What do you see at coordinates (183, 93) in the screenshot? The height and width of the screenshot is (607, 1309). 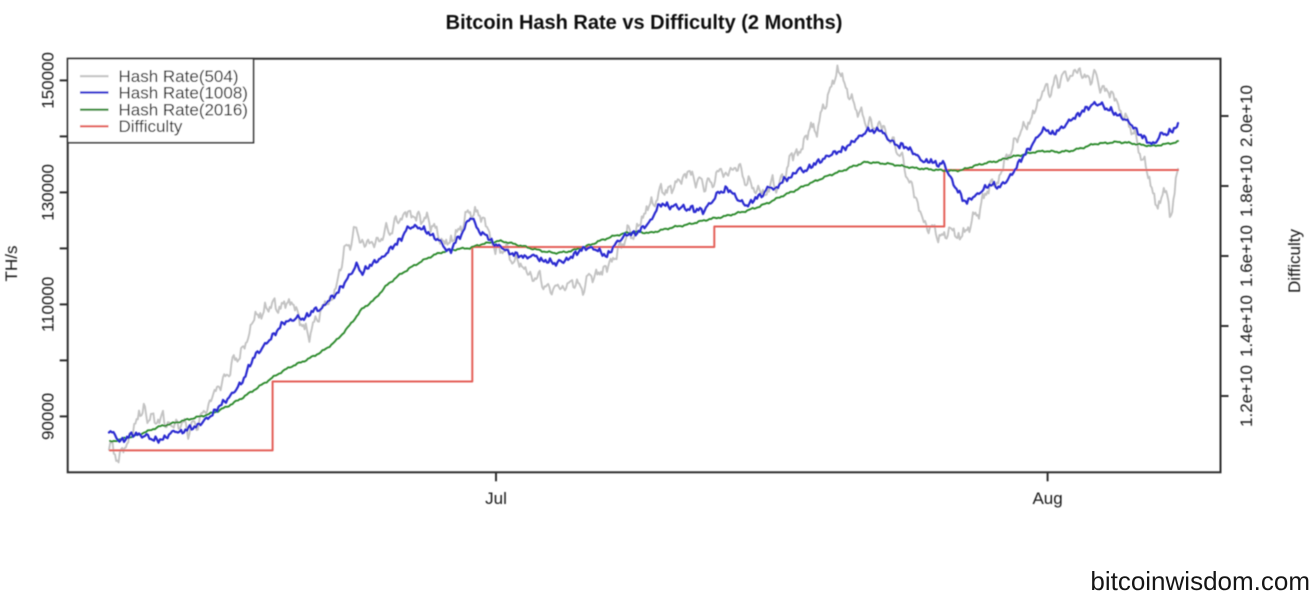 I see `svg-text: Hash Rate(1008)` at bounding box center [183, 93].